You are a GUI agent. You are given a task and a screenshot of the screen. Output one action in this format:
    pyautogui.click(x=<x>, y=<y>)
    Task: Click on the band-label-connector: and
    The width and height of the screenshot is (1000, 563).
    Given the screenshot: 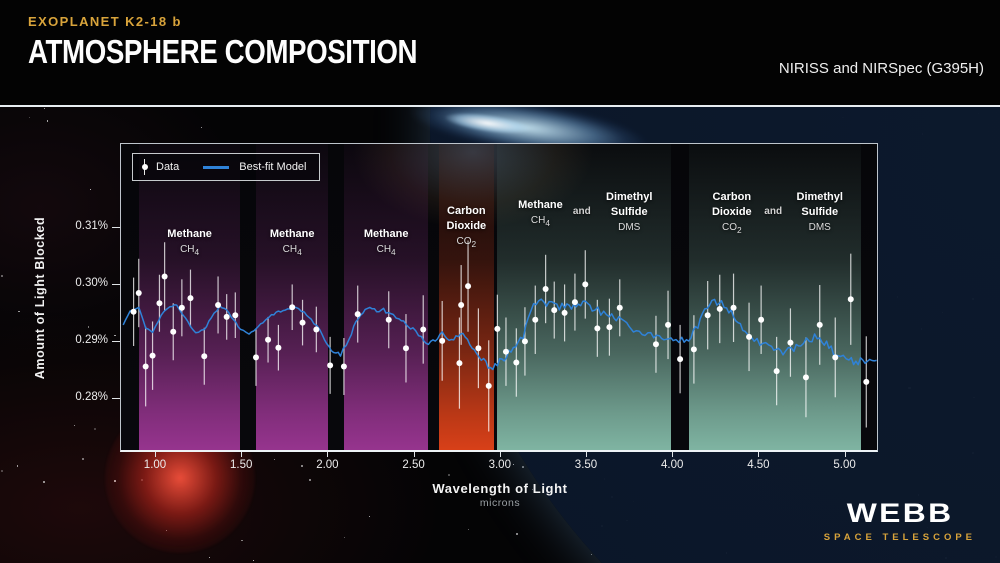 What is the action you would take?
    pyautogui.click(x=581, y=211)
    